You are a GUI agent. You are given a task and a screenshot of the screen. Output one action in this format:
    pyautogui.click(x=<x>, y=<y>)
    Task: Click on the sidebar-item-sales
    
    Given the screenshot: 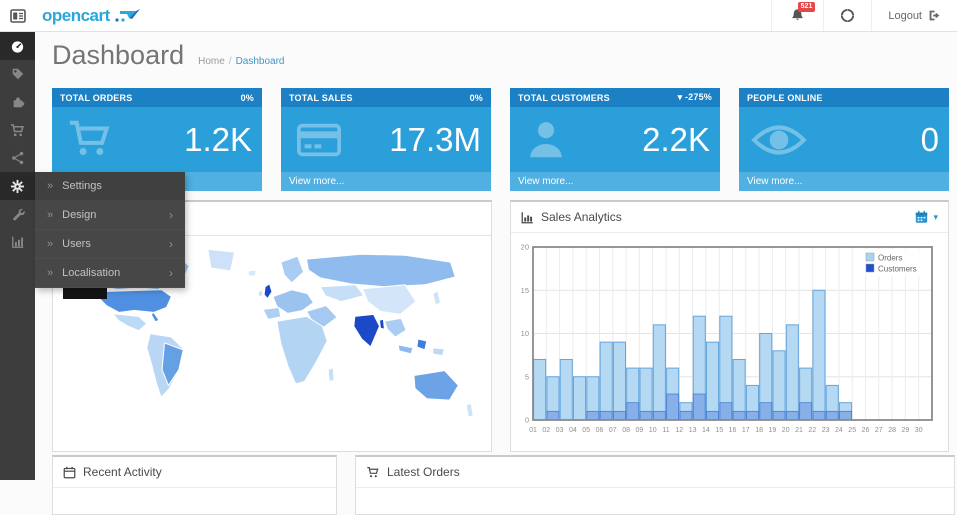 What is the action you would take?
    pyautogui.click(x=17, y=130)
    